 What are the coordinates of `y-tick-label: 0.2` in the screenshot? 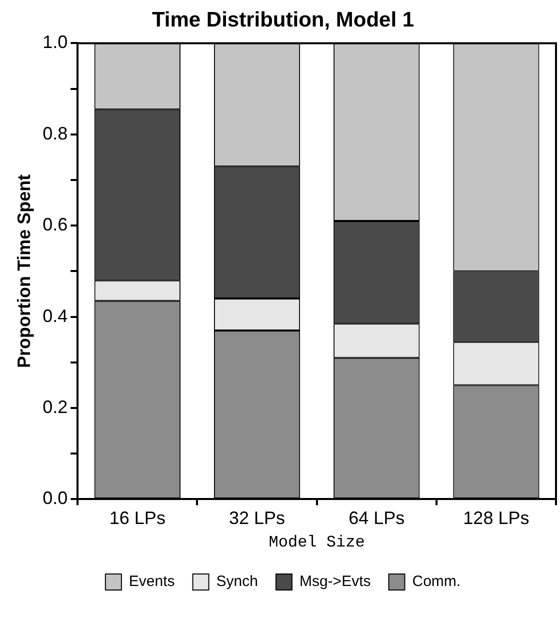 It's located at (55, 406).